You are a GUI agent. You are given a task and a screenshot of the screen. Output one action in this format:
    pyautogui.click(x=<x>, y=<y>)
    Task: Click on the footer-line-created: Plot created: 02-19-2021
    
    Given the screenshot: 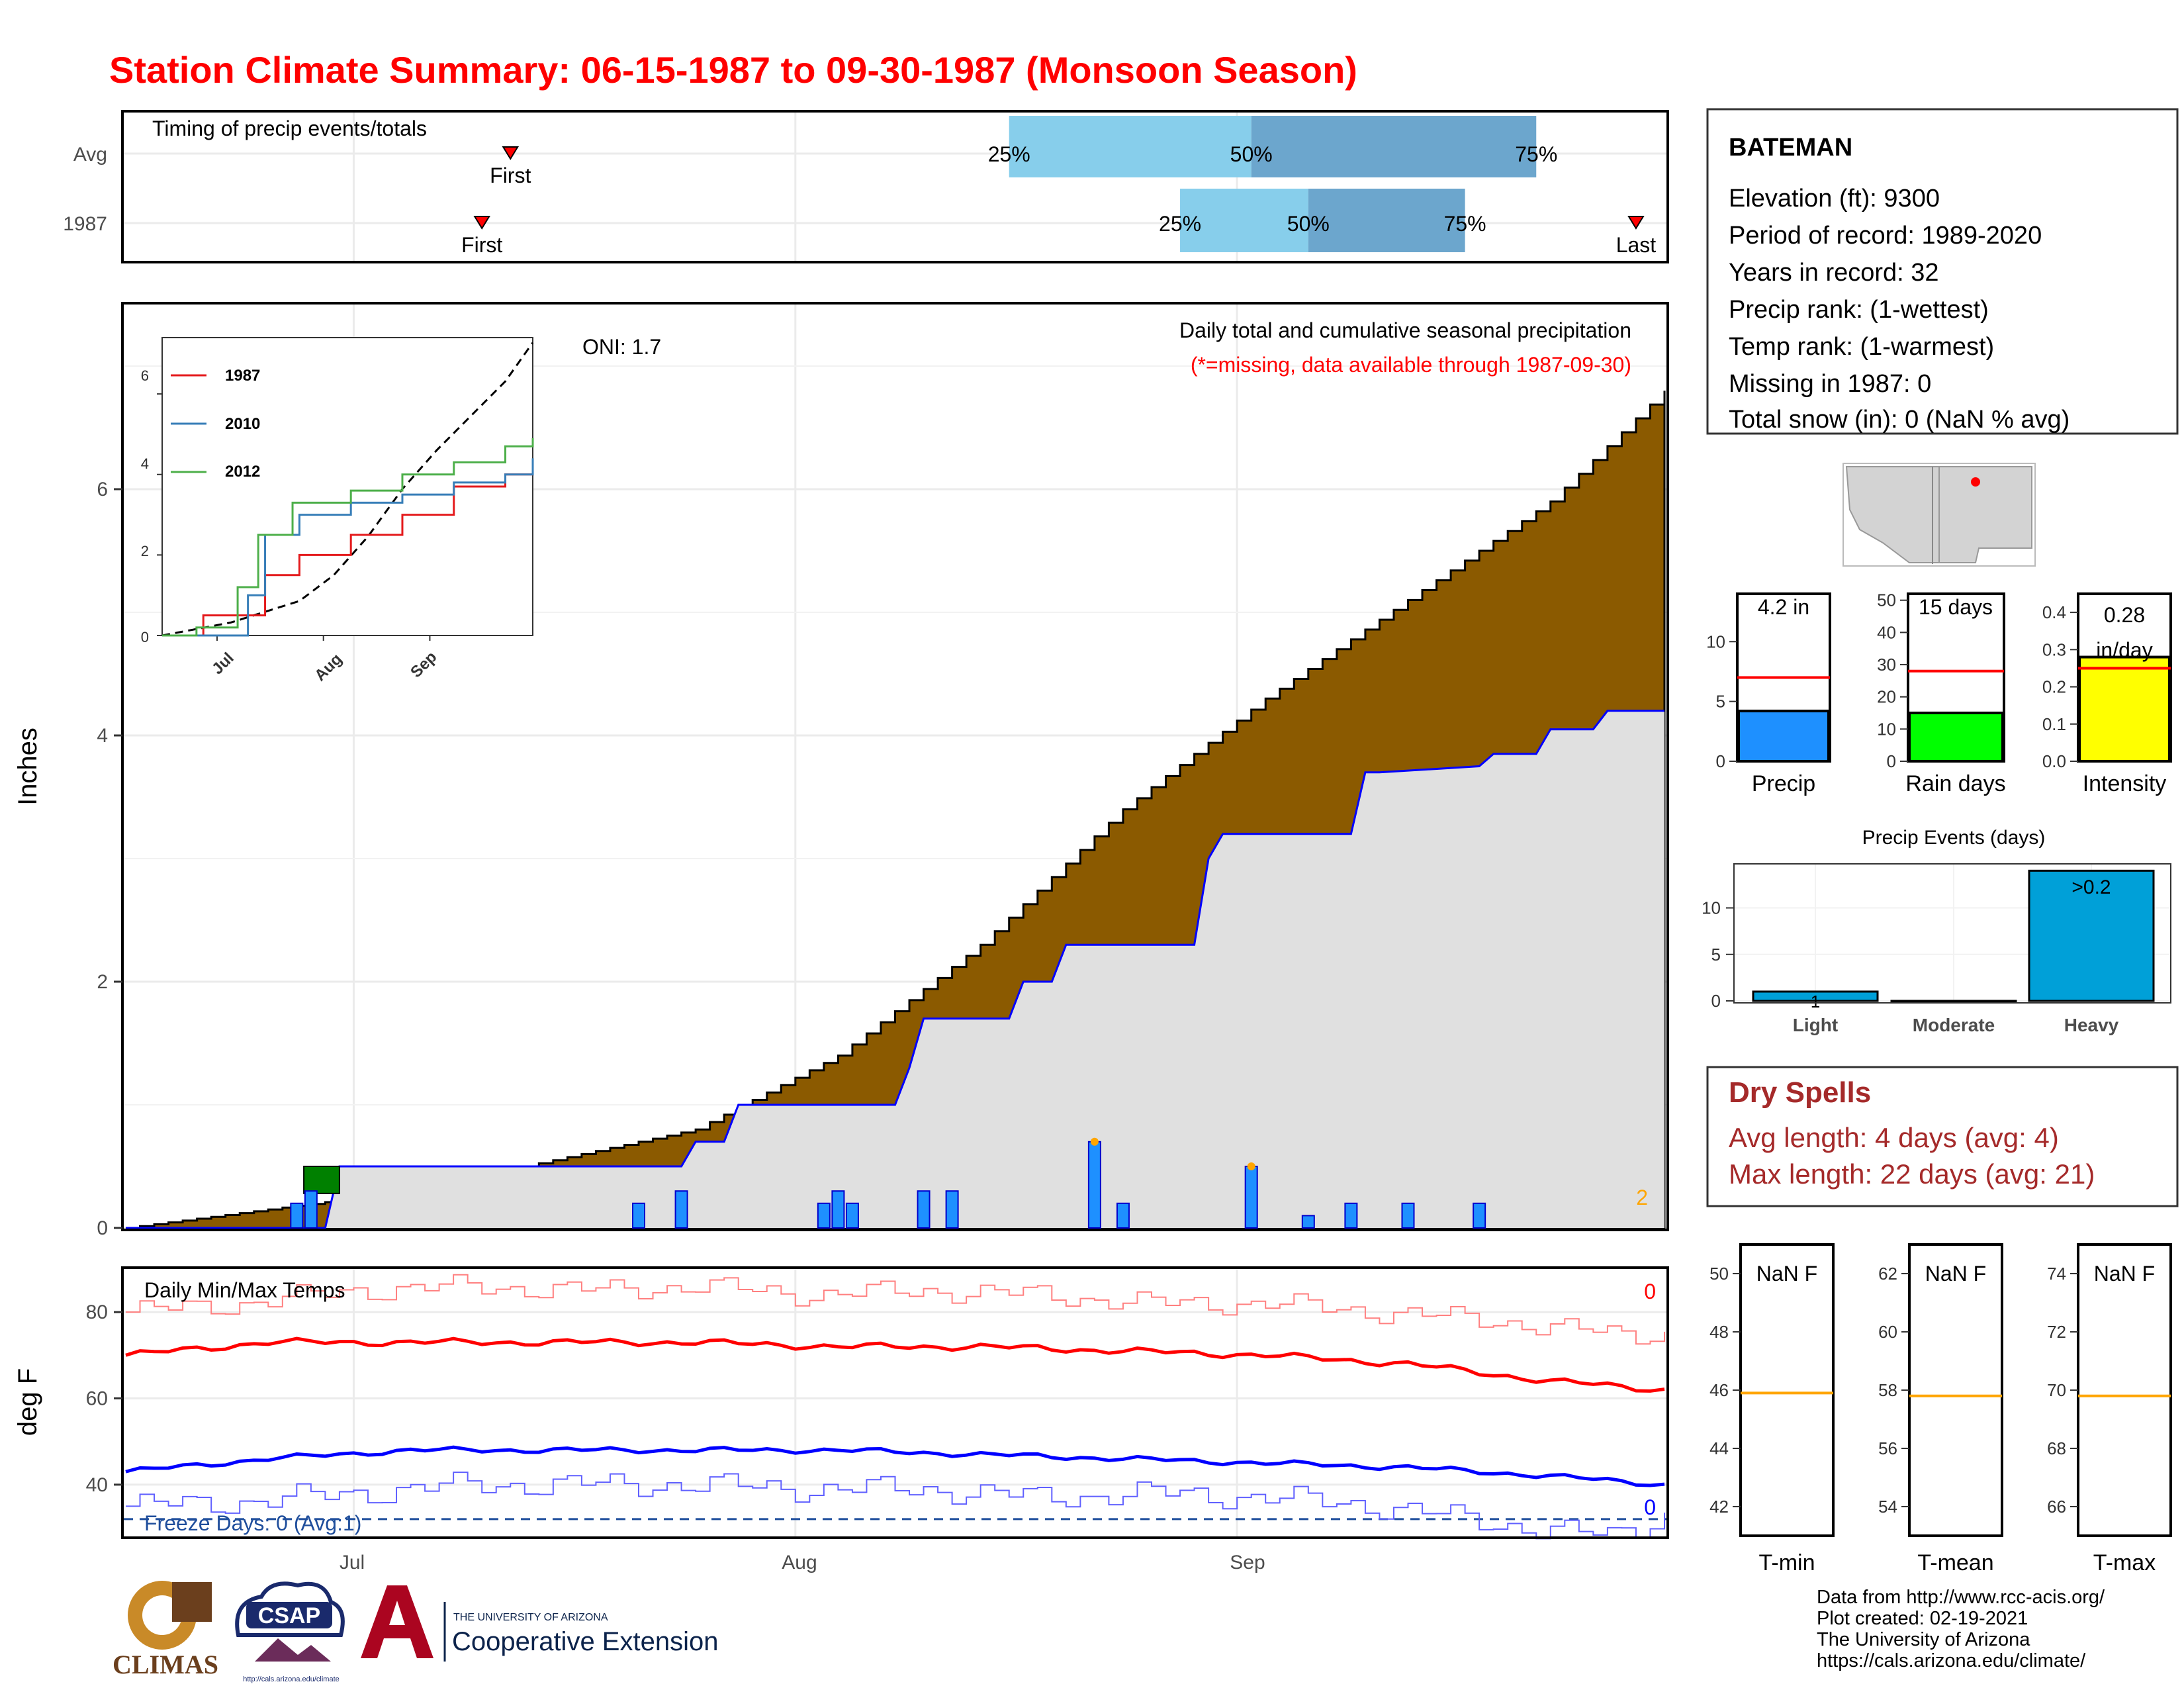 What is the action you would take?
    pyautogui.click(x=1922, y=1618)
    